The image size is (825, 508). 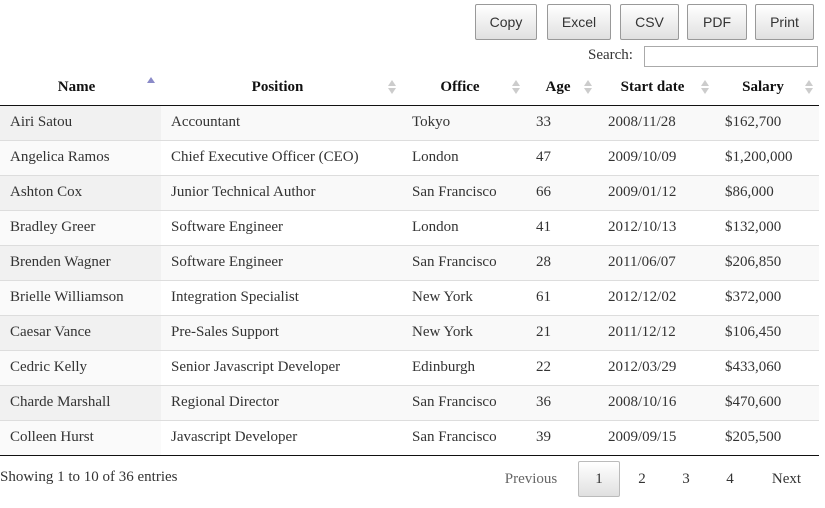 I want to click on cell-start-date: 2008/11/28, so click(x=656, y=122).